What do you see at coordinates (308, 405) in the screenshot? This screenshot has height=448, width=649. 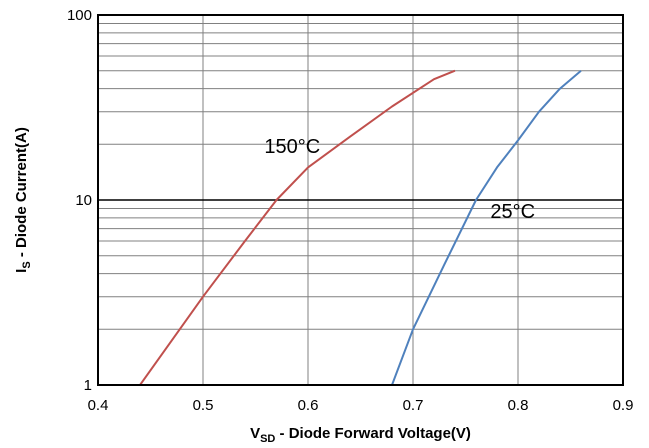 I see `x-tick-label: 0.6` at bounding box center [308, 405].